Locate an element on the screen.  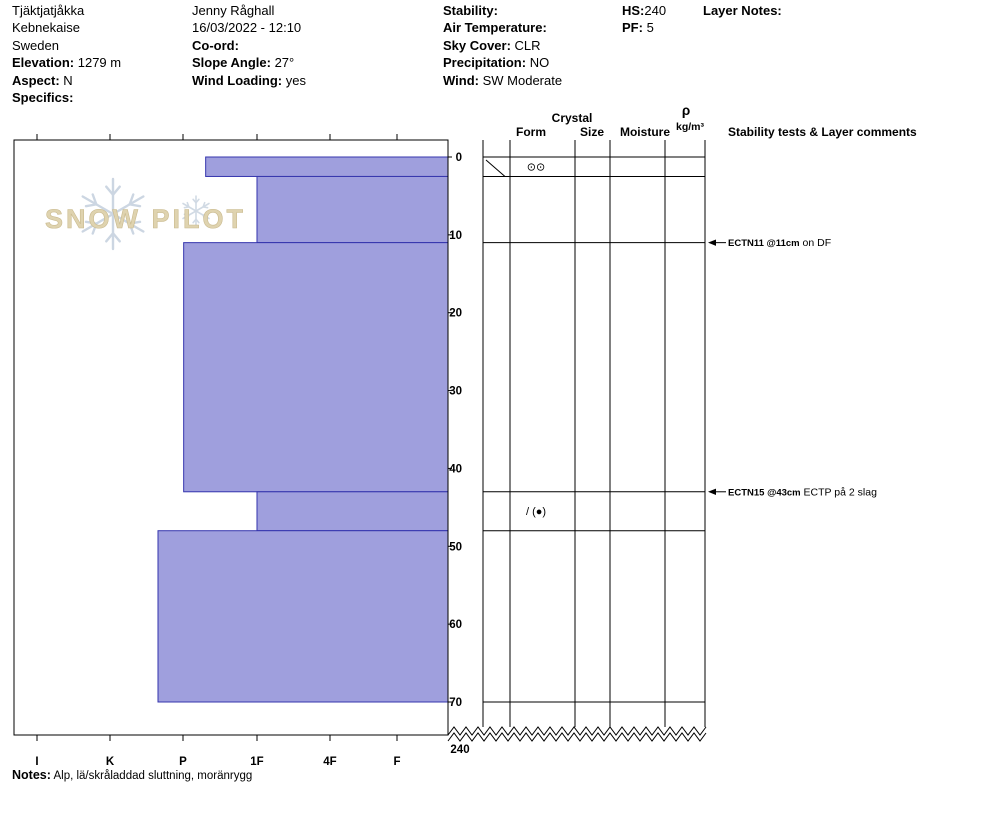
sky-cover-field: Sky Cover: CLR is located at coordinates (502, 45).